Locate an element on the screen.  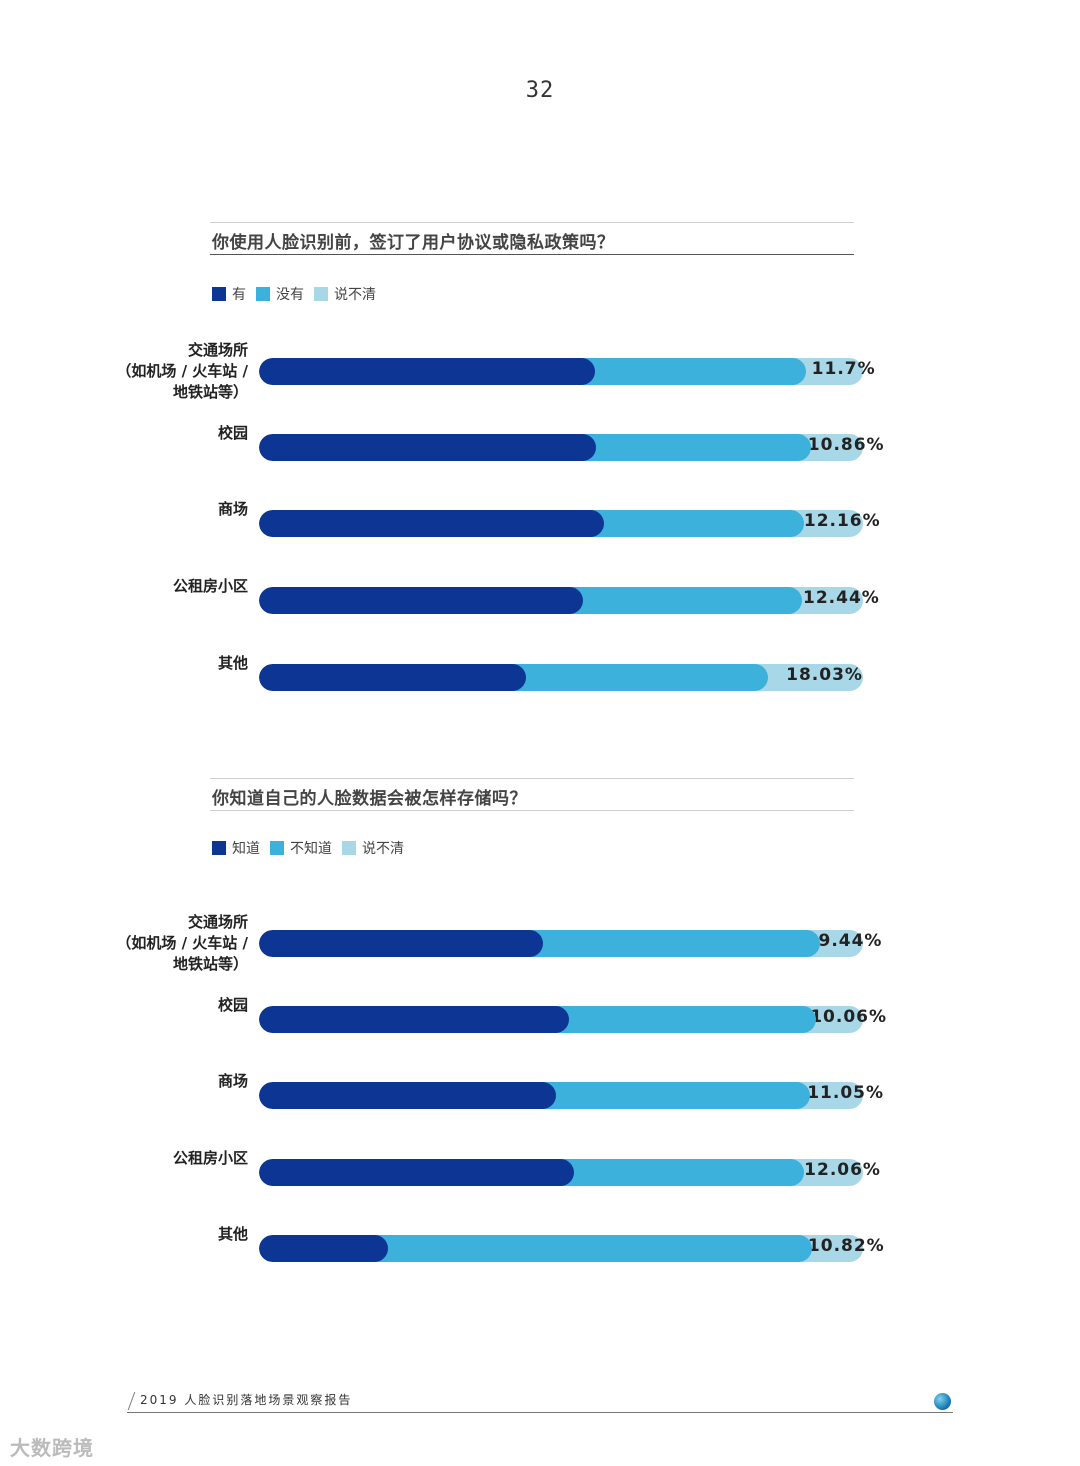
footer-report-title: 2019 人脸识别落地场景观察报告 is located at coordinates (246, 1400).